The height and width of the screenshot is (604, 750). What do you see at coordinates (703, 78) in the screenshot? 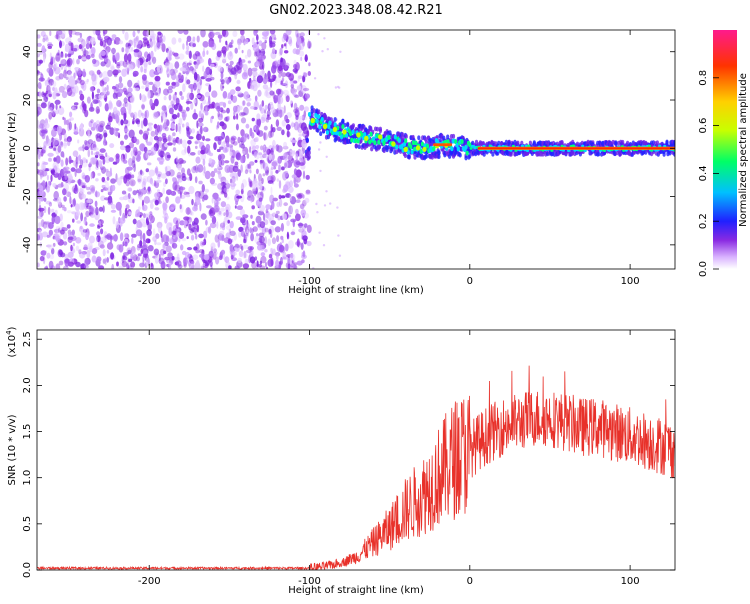
I see `colorbar-tick-label: 0.8` at bounding box center [703, 78].